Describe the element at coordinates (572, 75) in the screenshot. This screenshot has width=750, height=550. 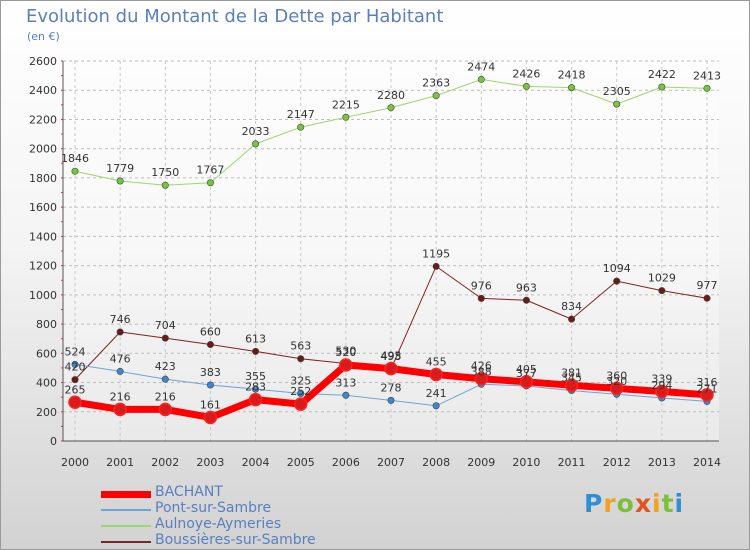
I see `data-label: 2418` at that location.